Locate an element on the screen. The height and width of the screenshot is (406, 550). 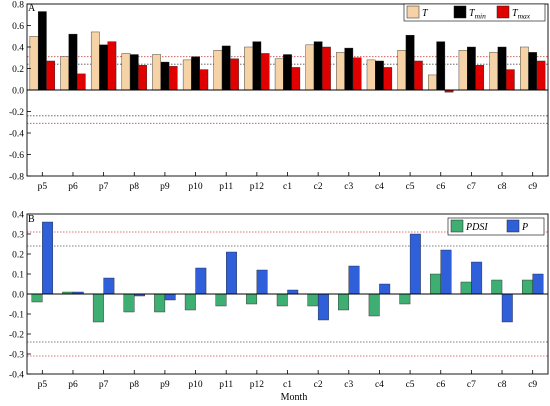
x-tick-label: c7 is located at coordinates (471, 385).